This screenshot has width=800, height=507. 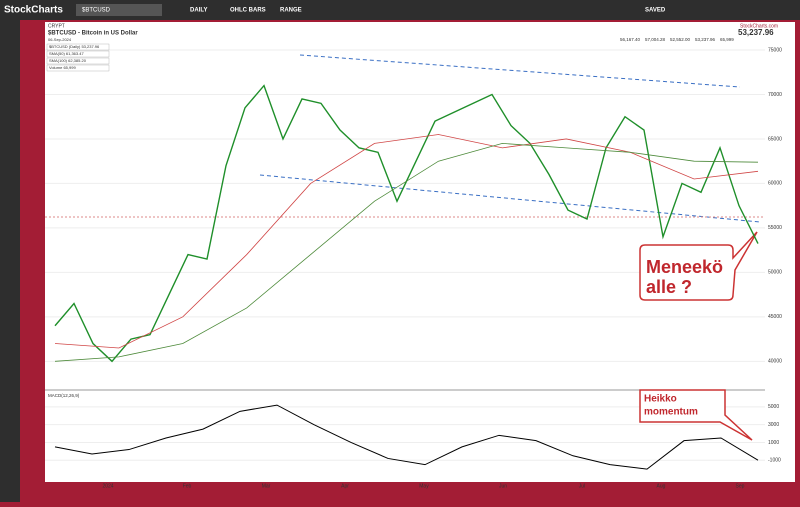 What do you see at coordinates (774, 461) in the screenshot?
I see `y-tick-label: -1000` at bounding box center [774, 461].